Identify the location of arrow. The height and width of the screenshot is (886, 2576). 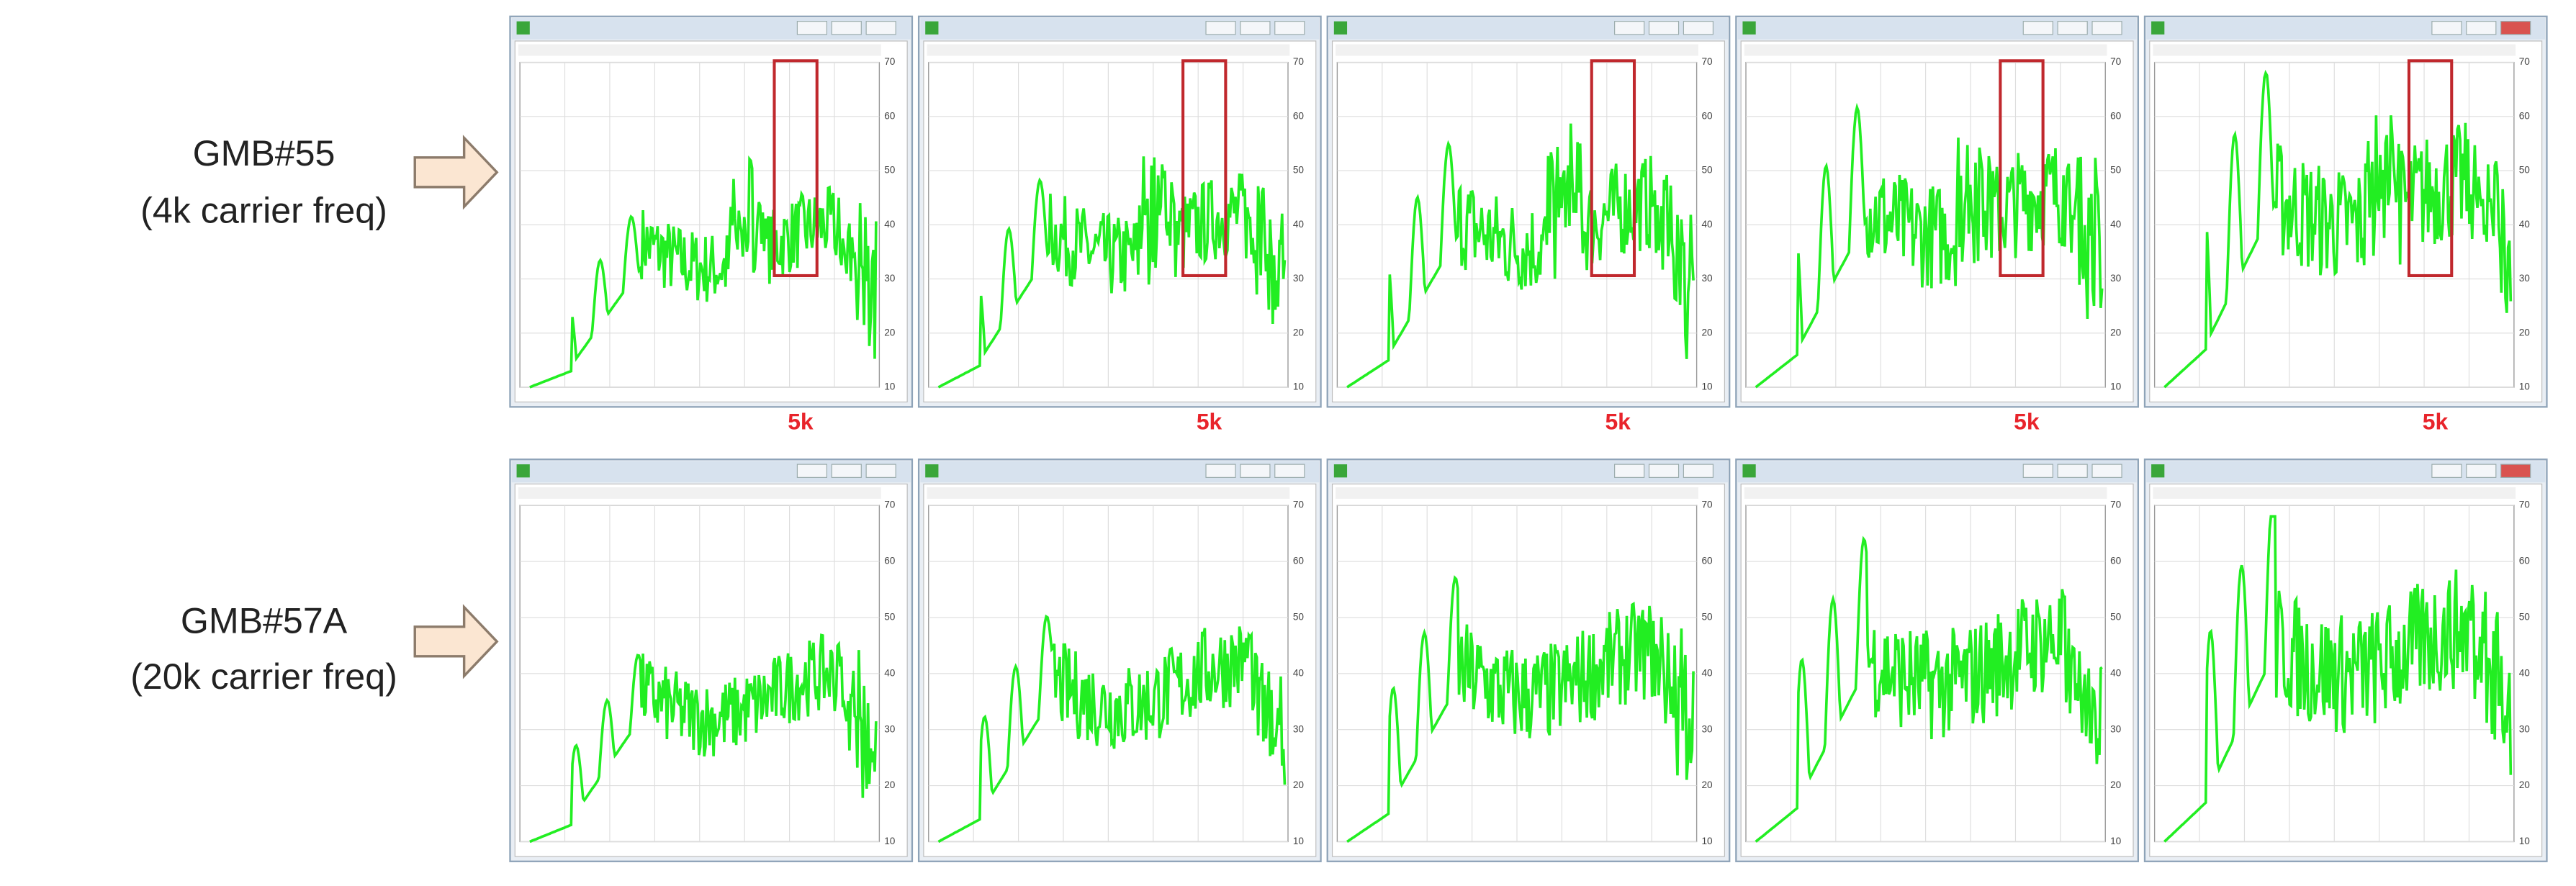
(456, 172).